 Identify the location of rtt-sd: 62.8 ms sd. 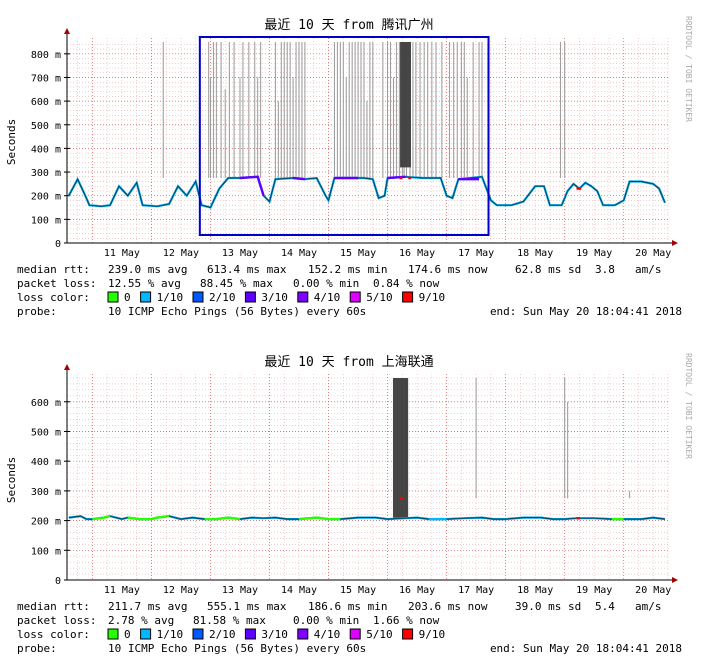
(548, 269).